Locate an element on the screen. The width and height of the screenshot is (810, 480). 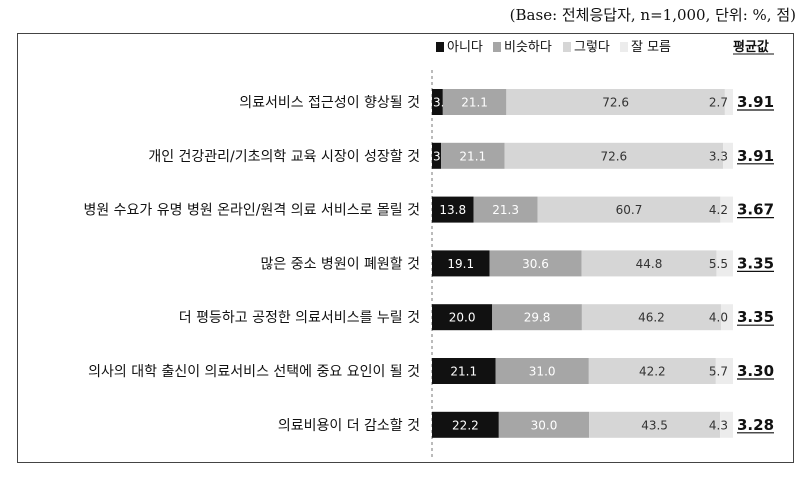
value-label: 29.8 is located at coordinates (537, 318).